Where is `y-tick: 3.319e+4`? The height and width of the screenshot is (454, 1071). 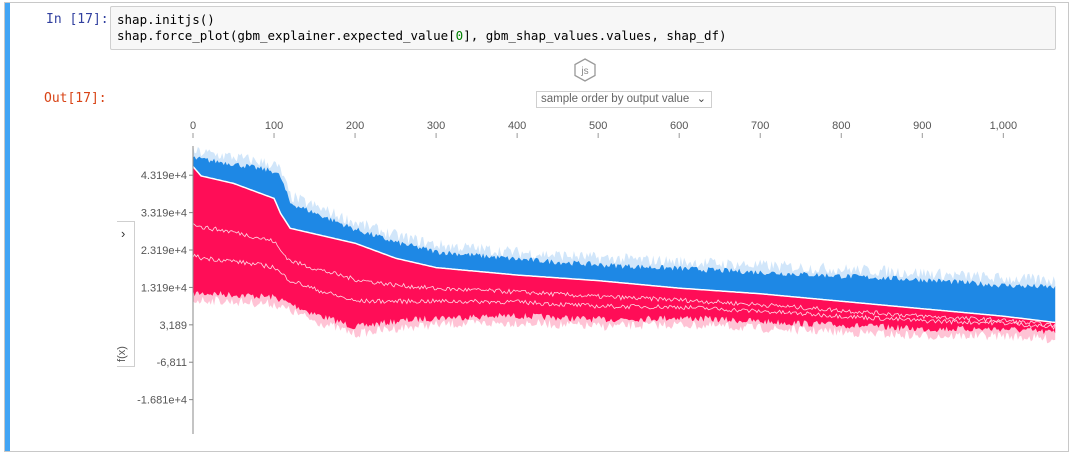
y-tick: 3.319e+4 is located at coordinates (167, 214).